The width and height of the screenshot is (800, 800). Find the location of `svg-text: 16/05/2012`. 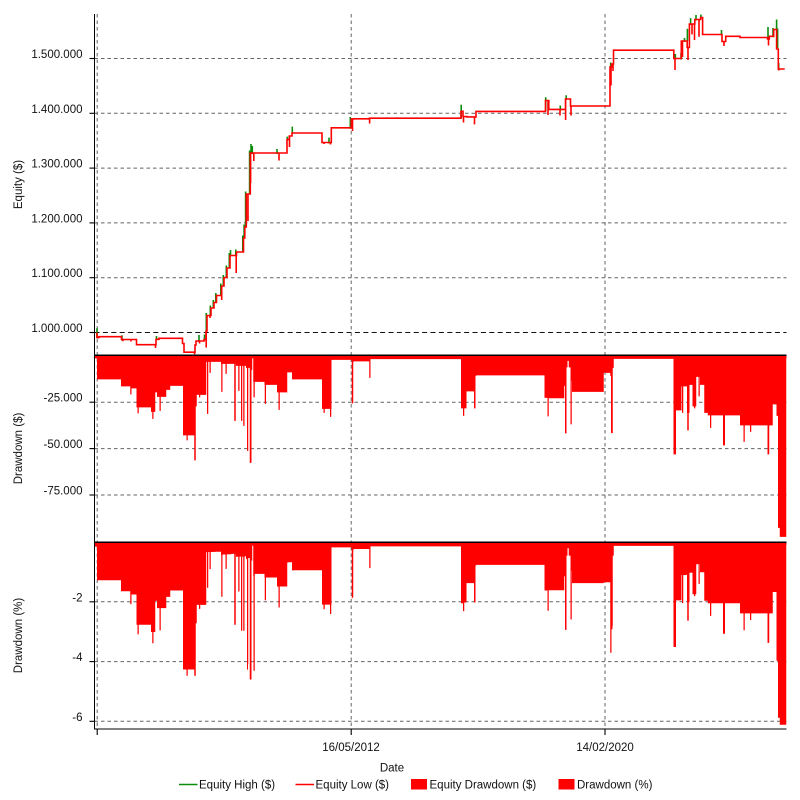

svg-text: 16/05/2012 is located at coordinates (351, 748).